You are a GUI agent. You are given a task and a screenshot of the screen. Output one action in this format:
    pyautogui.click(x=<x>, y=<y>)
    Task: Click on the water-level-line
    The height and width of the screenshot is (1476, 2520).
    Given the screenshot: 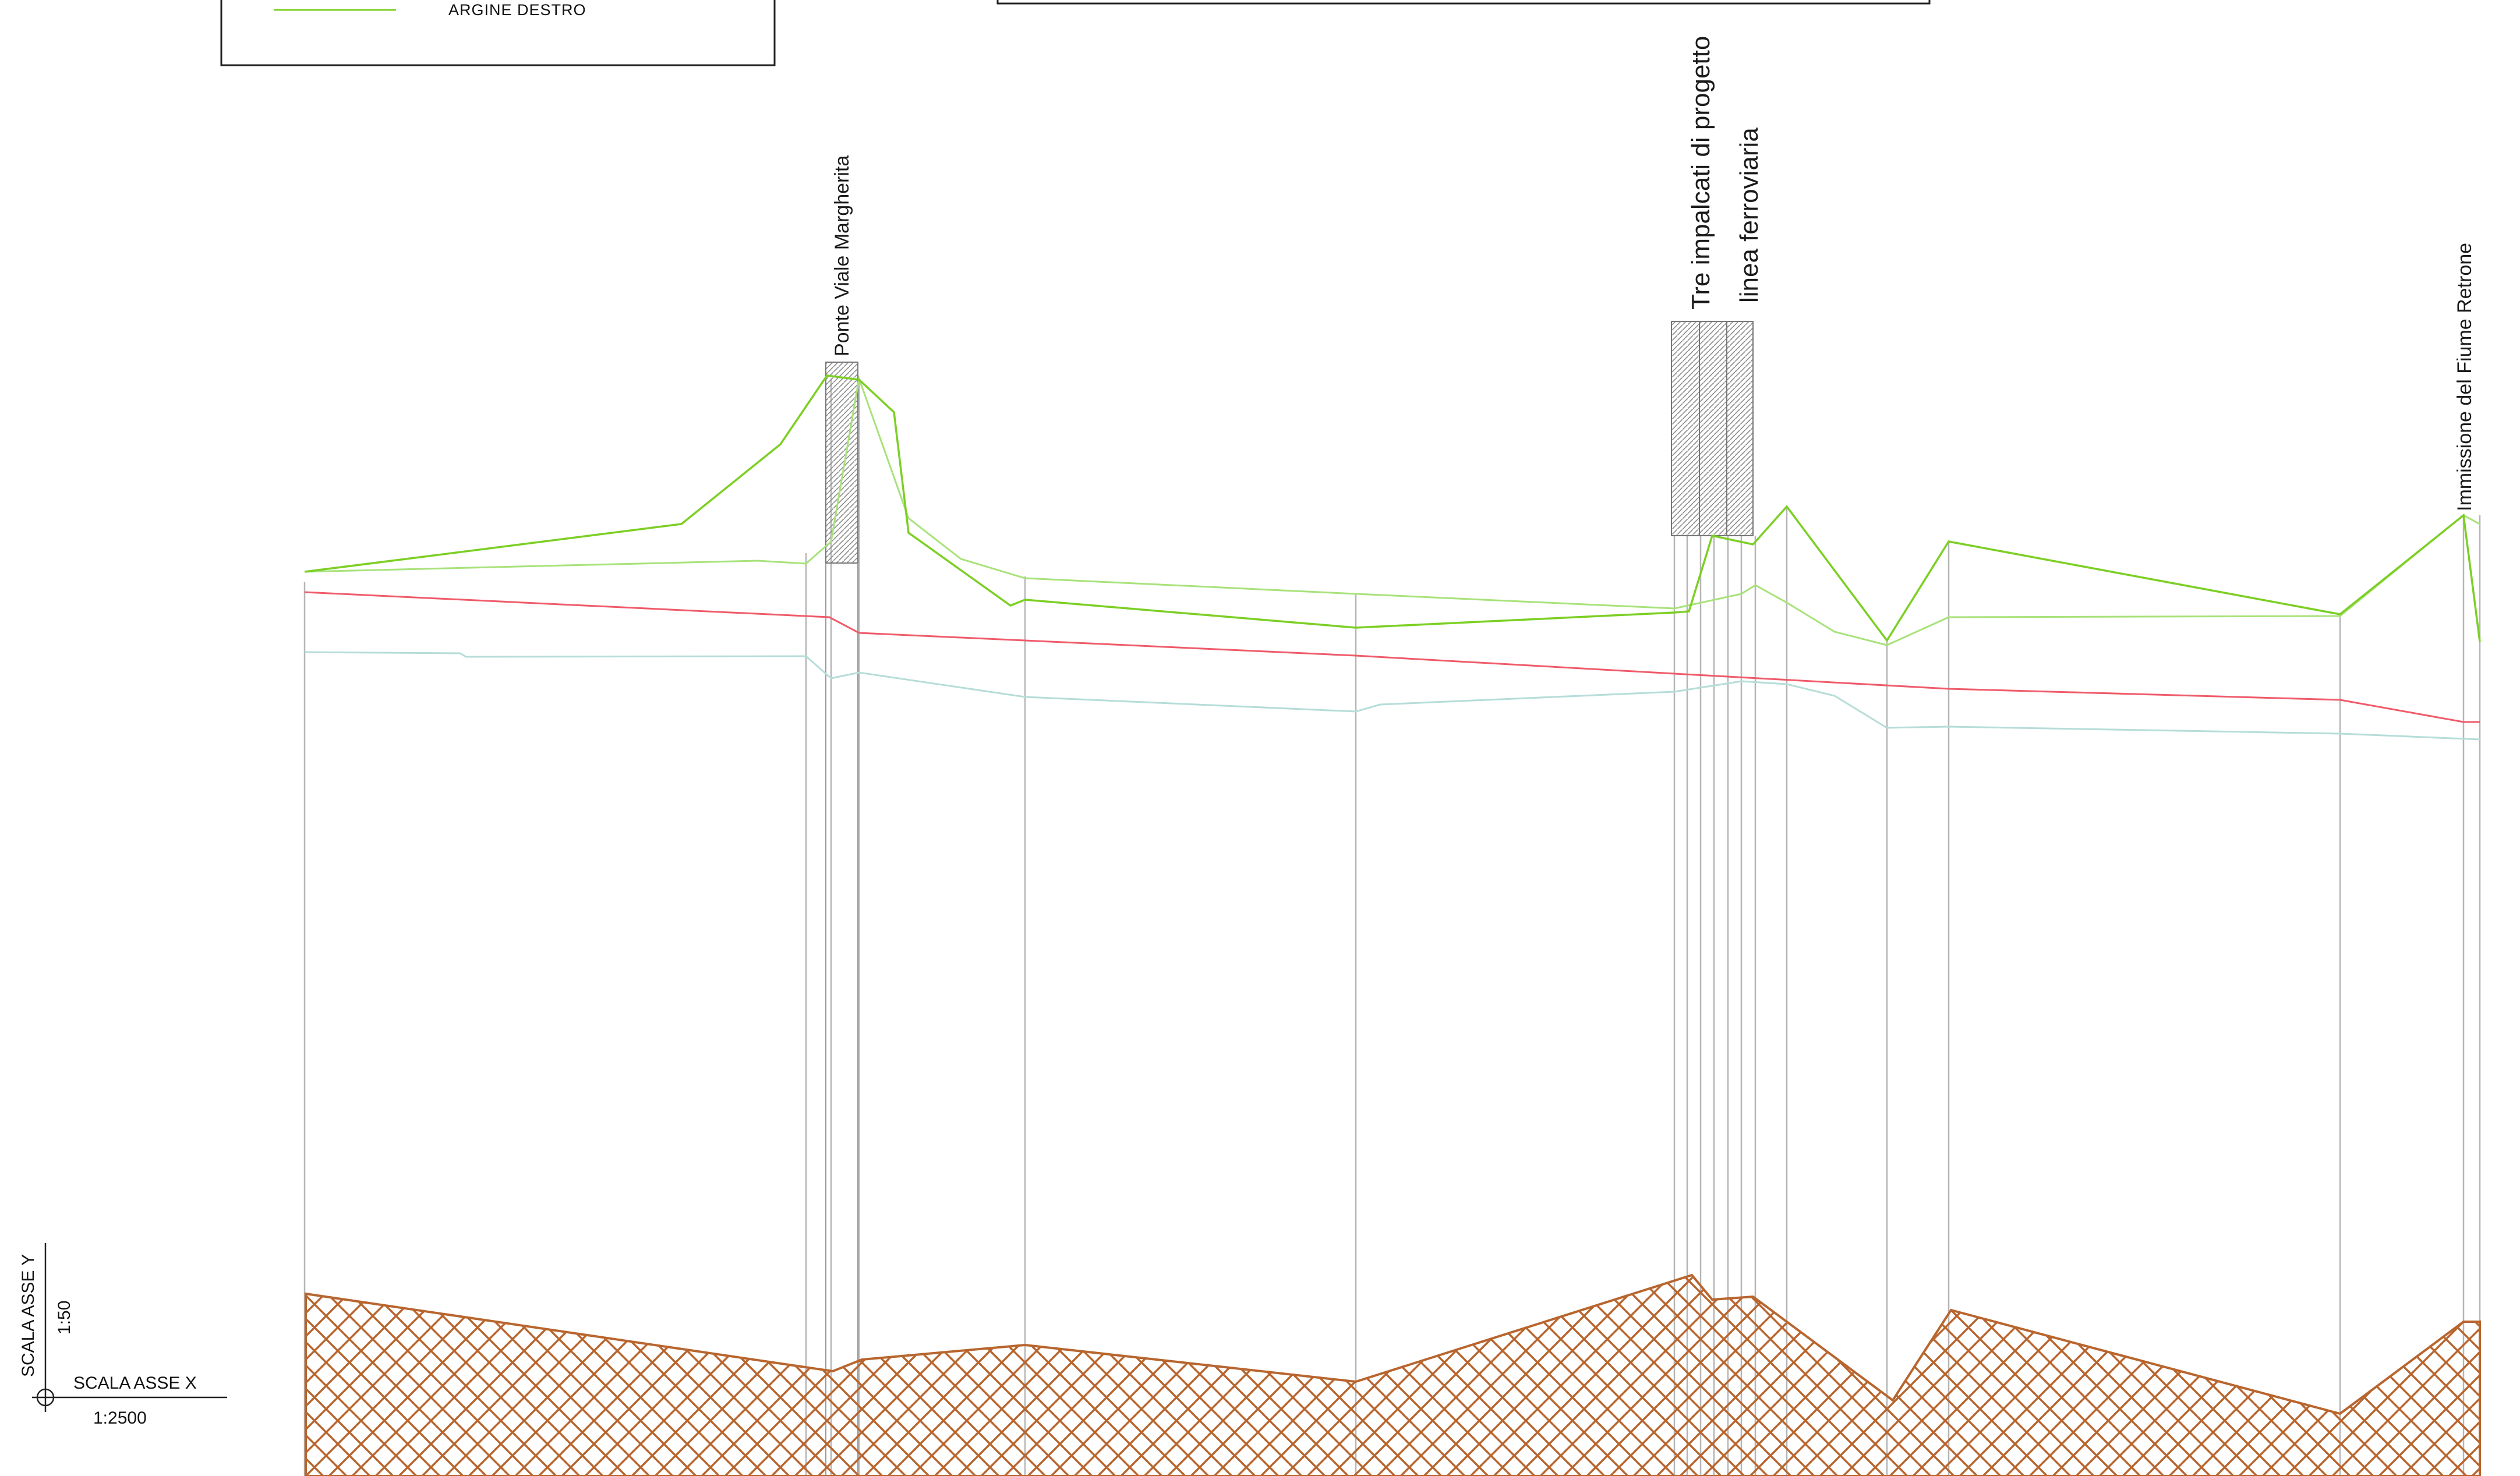 What is the action you would take?
    pyautogui.click(x=1392, y=657)
    